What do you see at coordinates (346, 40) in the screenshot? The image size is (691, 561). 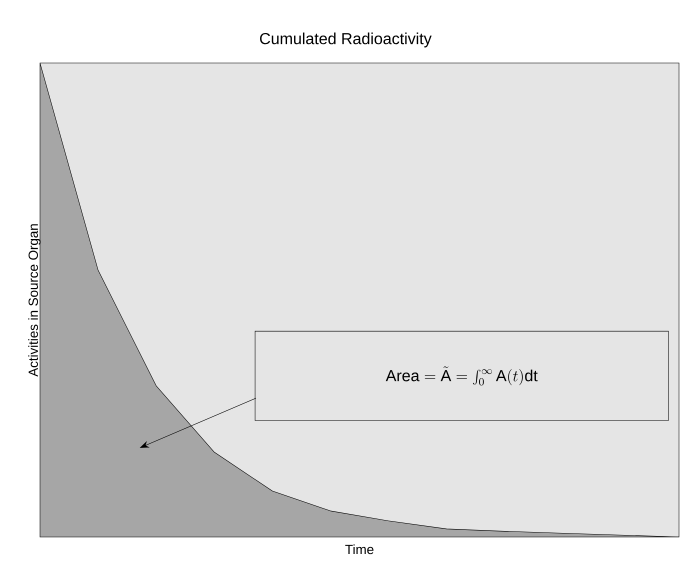 I see `chart-title: Cumulated Radioactivity` at bounding box center [346, 40].